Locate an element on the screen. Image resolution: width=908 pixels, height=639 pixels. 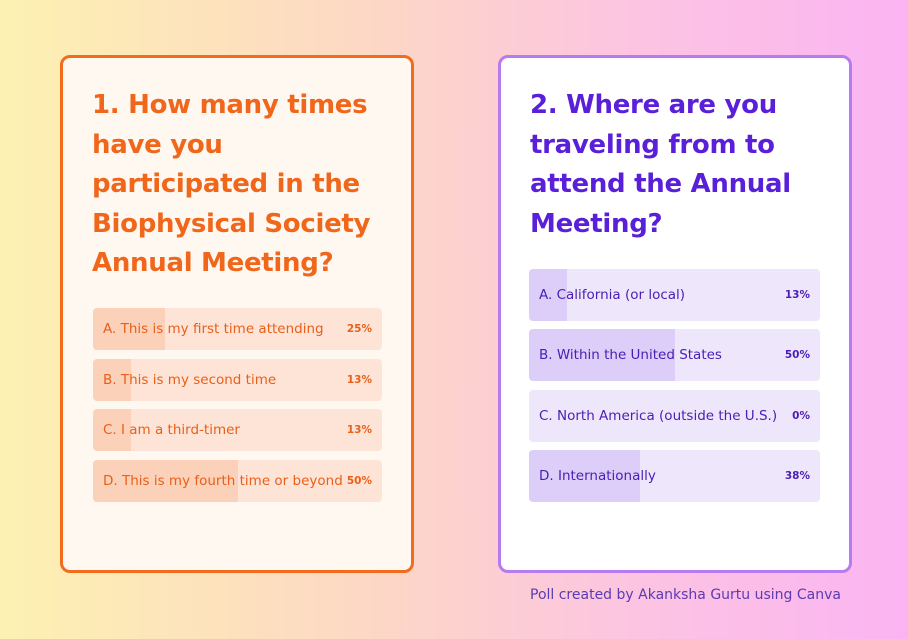
poll-option: C. I am a third-timer 13% is located at coordinates (237, 430).